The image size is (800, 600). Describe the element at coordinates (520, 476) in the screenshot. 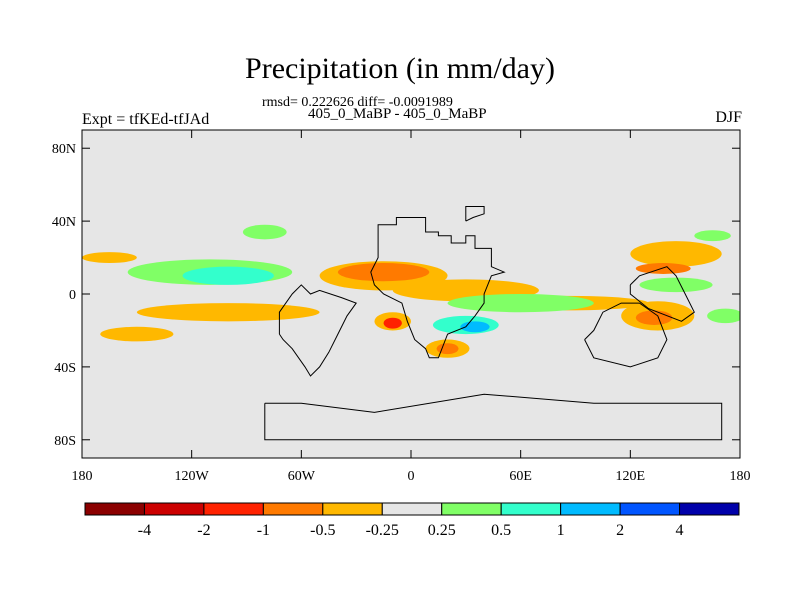

I see `x-tick-label-4: 60E` at that location.